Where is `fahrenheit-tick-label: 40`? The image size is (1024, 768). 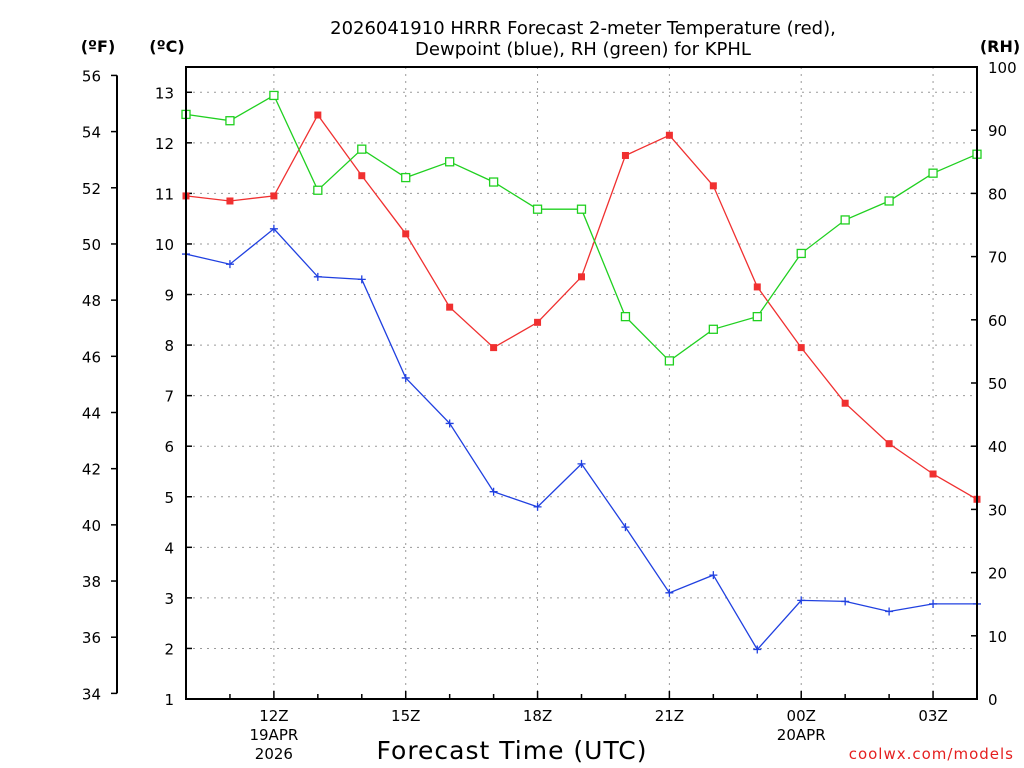
fahrenheit-tick-label: 40 is located at coordinates (91, 526).